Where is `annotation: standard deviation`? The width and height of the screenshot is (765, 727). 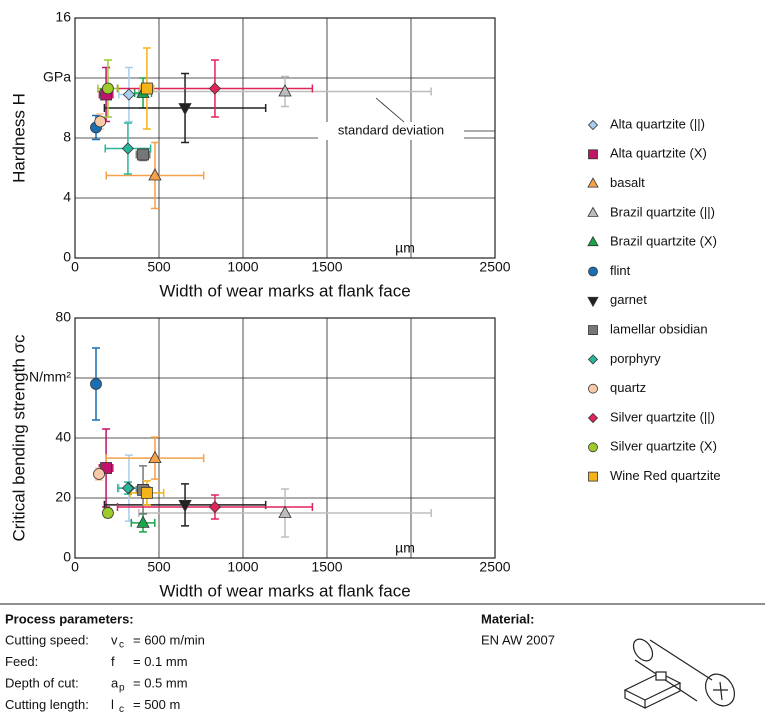 annotation: standard deviation is located at coordinates (391, 129).